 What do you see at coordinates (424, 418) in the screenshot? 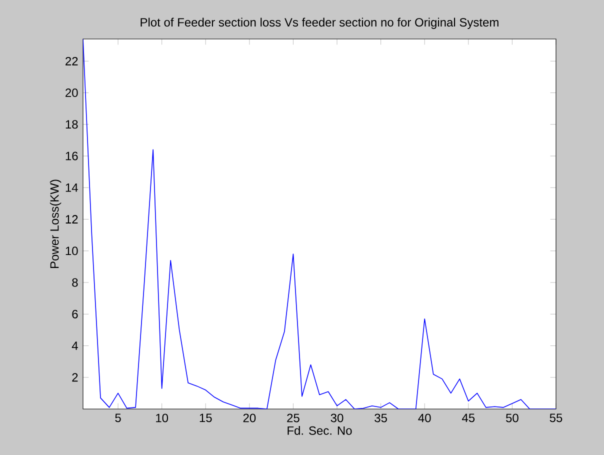
I see `x-tick-label: 40` at bounding box center [424, 418].